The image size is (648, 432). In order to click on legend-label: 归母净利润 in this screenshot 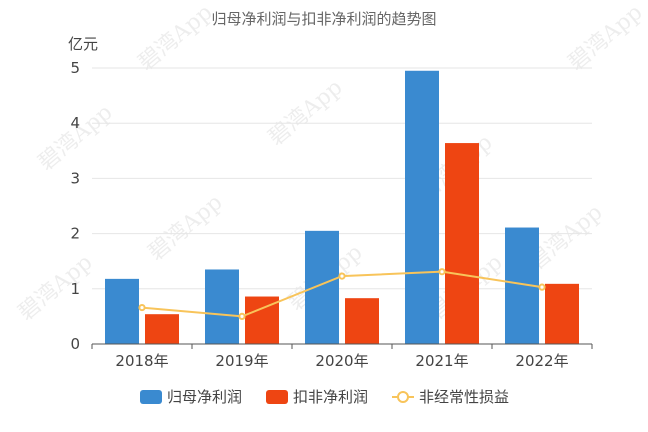, I will do `click(204, 397)`.